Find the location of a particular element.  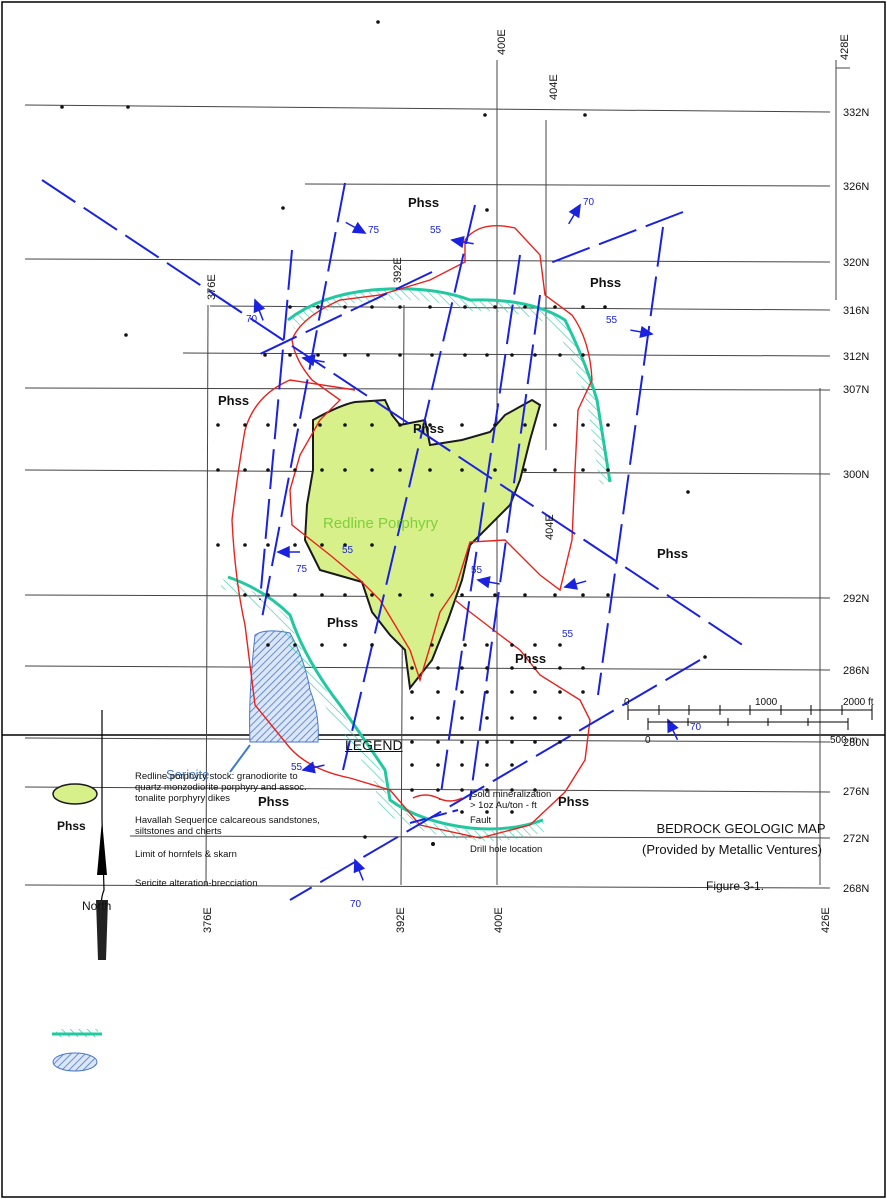

scale-bar is located at coordinates (750, 717).